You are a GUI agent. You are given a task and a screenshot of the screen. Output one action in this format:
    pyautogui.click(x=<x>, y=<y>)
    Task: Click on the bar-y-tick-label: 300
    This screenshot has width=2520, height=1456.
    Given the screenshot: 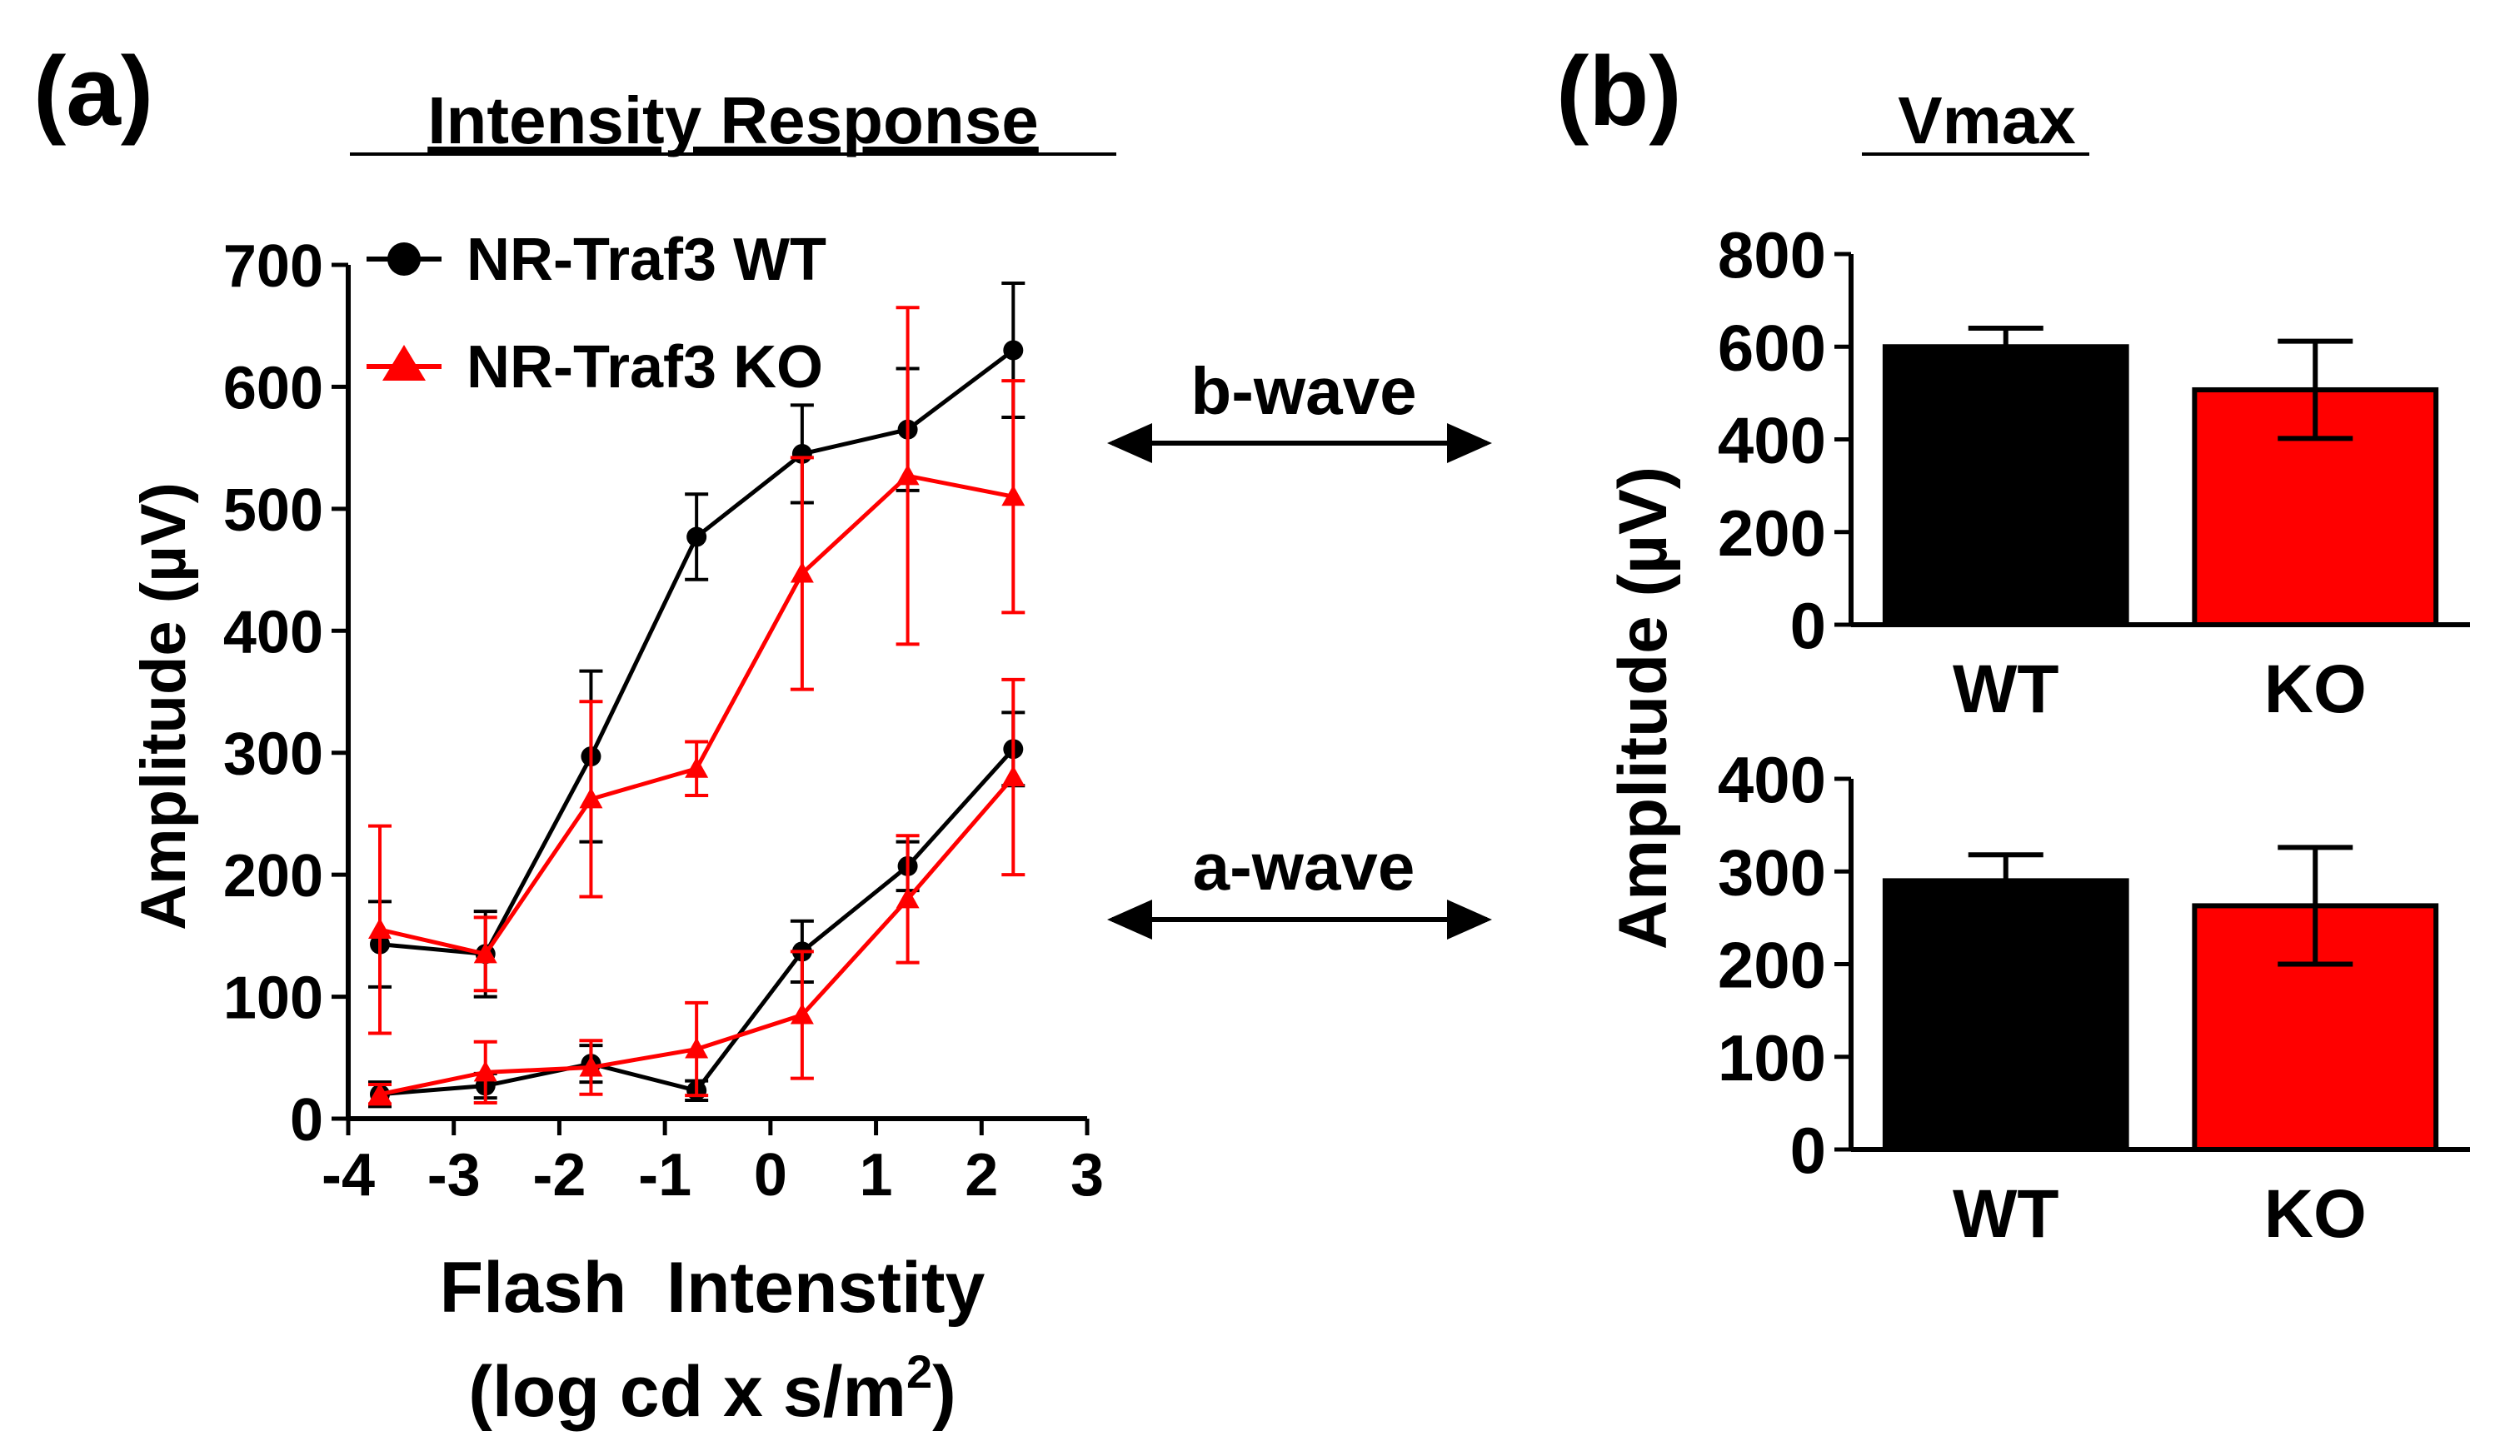 What is the action you would take?
    pyautogui.click(x=1772, y=872)
    